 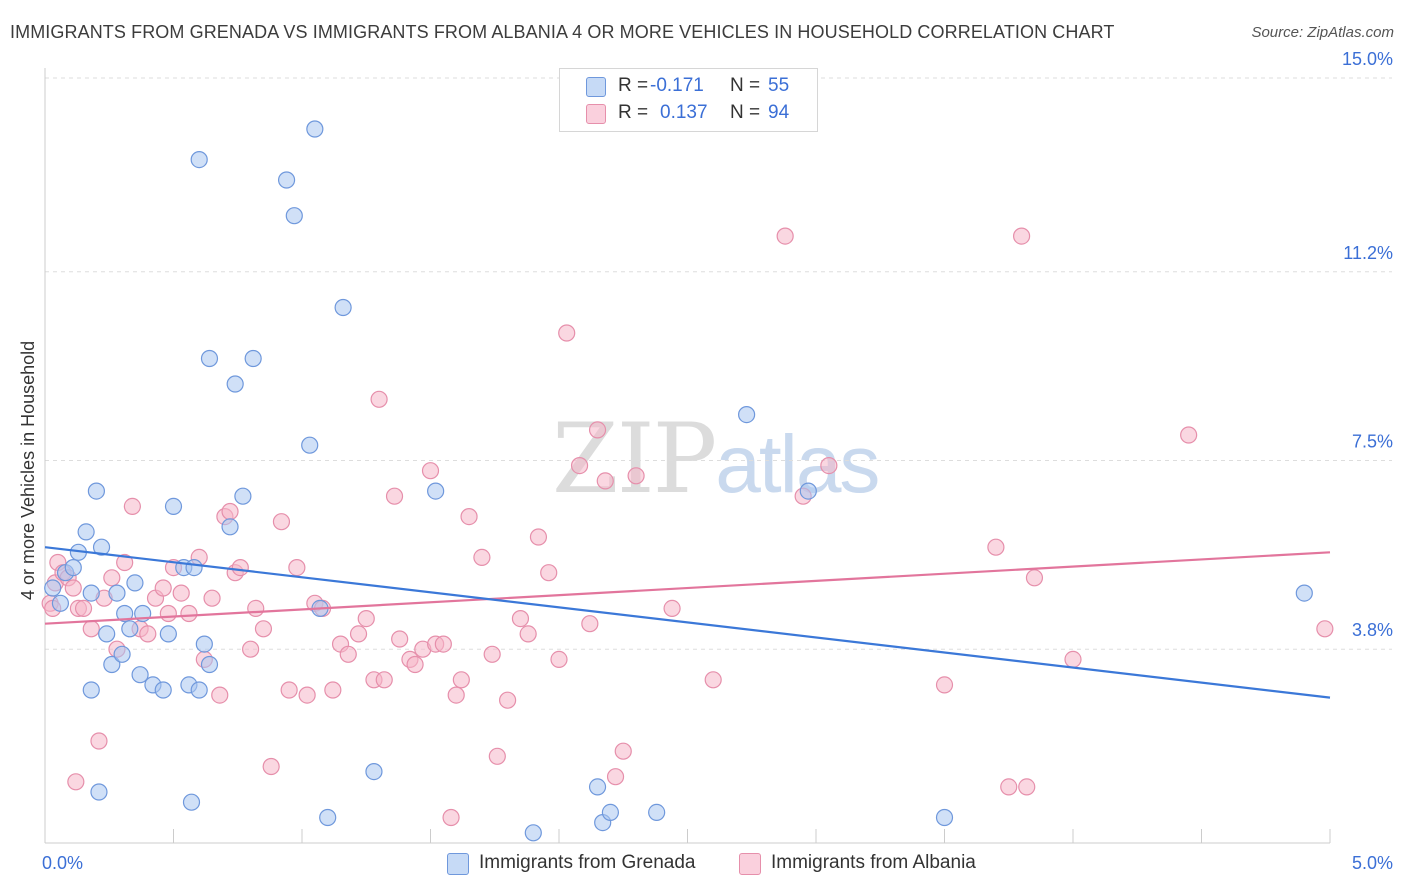 What do you see at coordinates (596, 114) in the screenshot?
I see `legend-swatch-albania` at bounding box center [596, 114].